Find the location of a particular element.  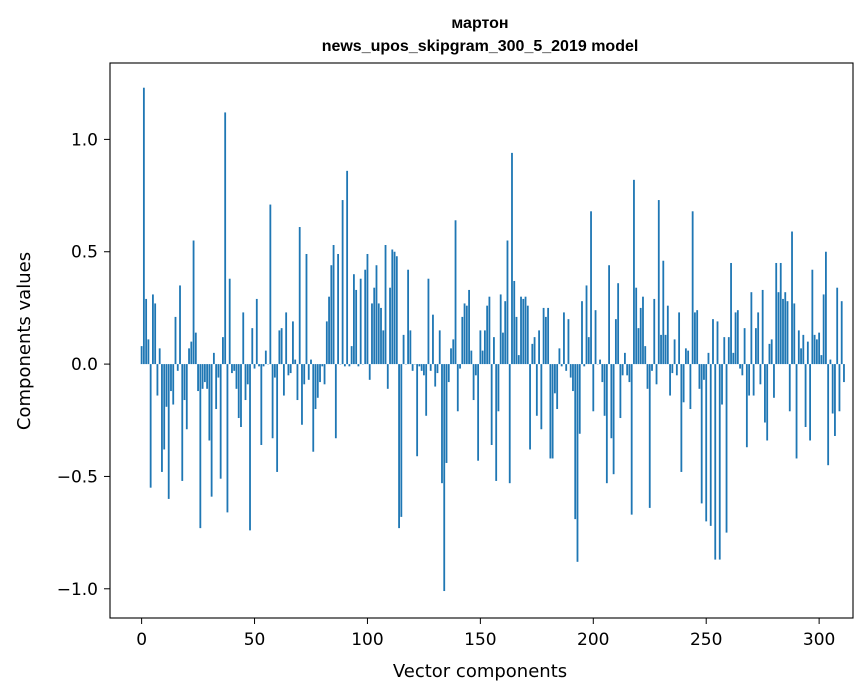

y-tick-label: −0.5 is located at coordinates (77, 477).